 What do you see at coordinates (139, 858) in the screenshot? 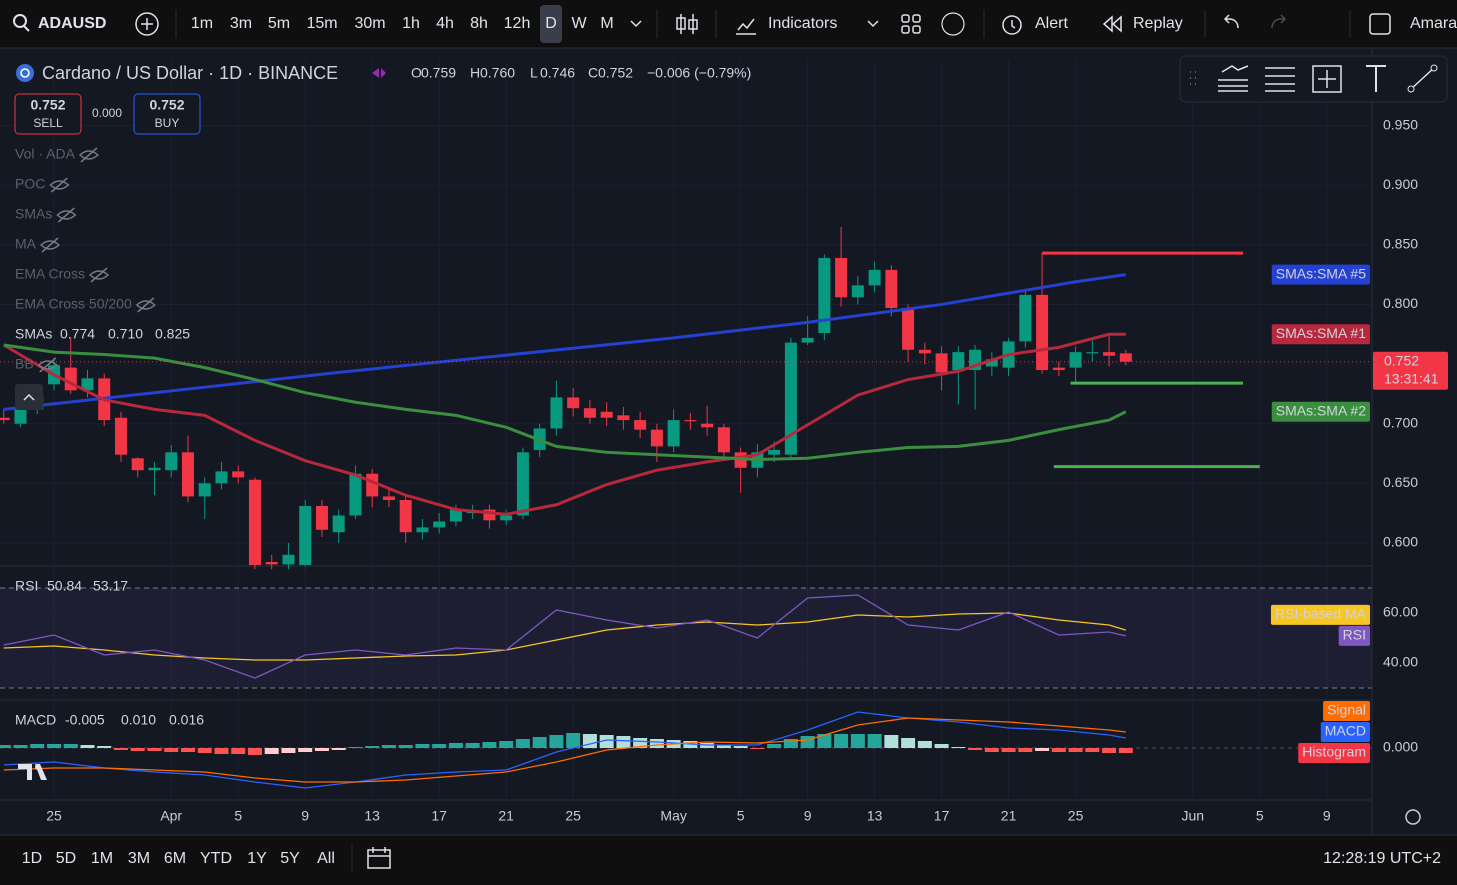
I see `range-button: 3M` at bounding box center [139, 858].